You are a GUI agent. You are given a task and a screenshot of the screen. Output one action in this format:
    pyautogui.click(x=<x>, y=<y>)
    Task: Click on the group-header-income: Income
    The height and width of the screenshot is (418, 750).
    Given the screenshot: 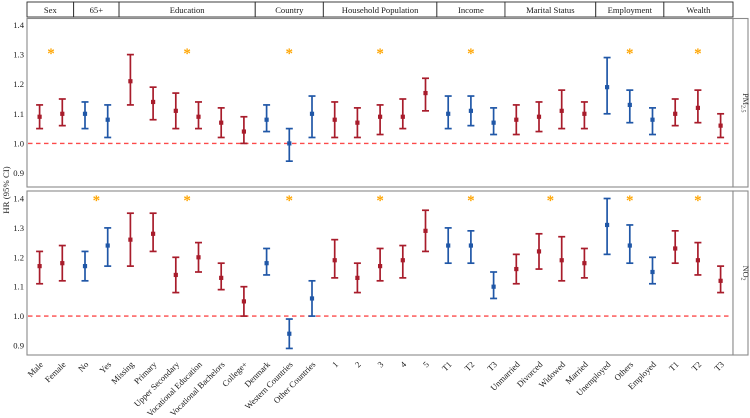 What is the action you would take?
    pyautogui.click(x=471, y=9)
    